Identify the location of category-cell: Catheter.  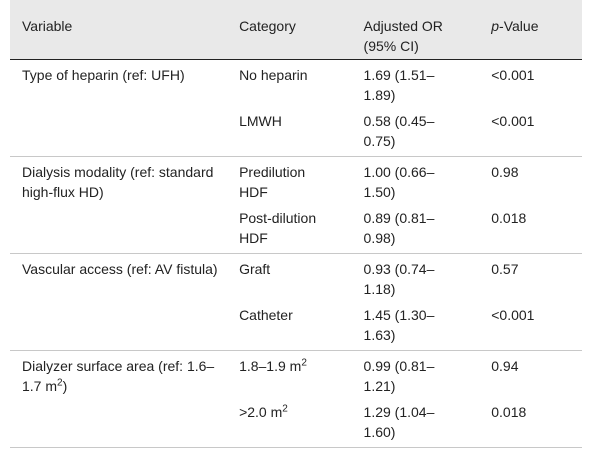
(293, 326).